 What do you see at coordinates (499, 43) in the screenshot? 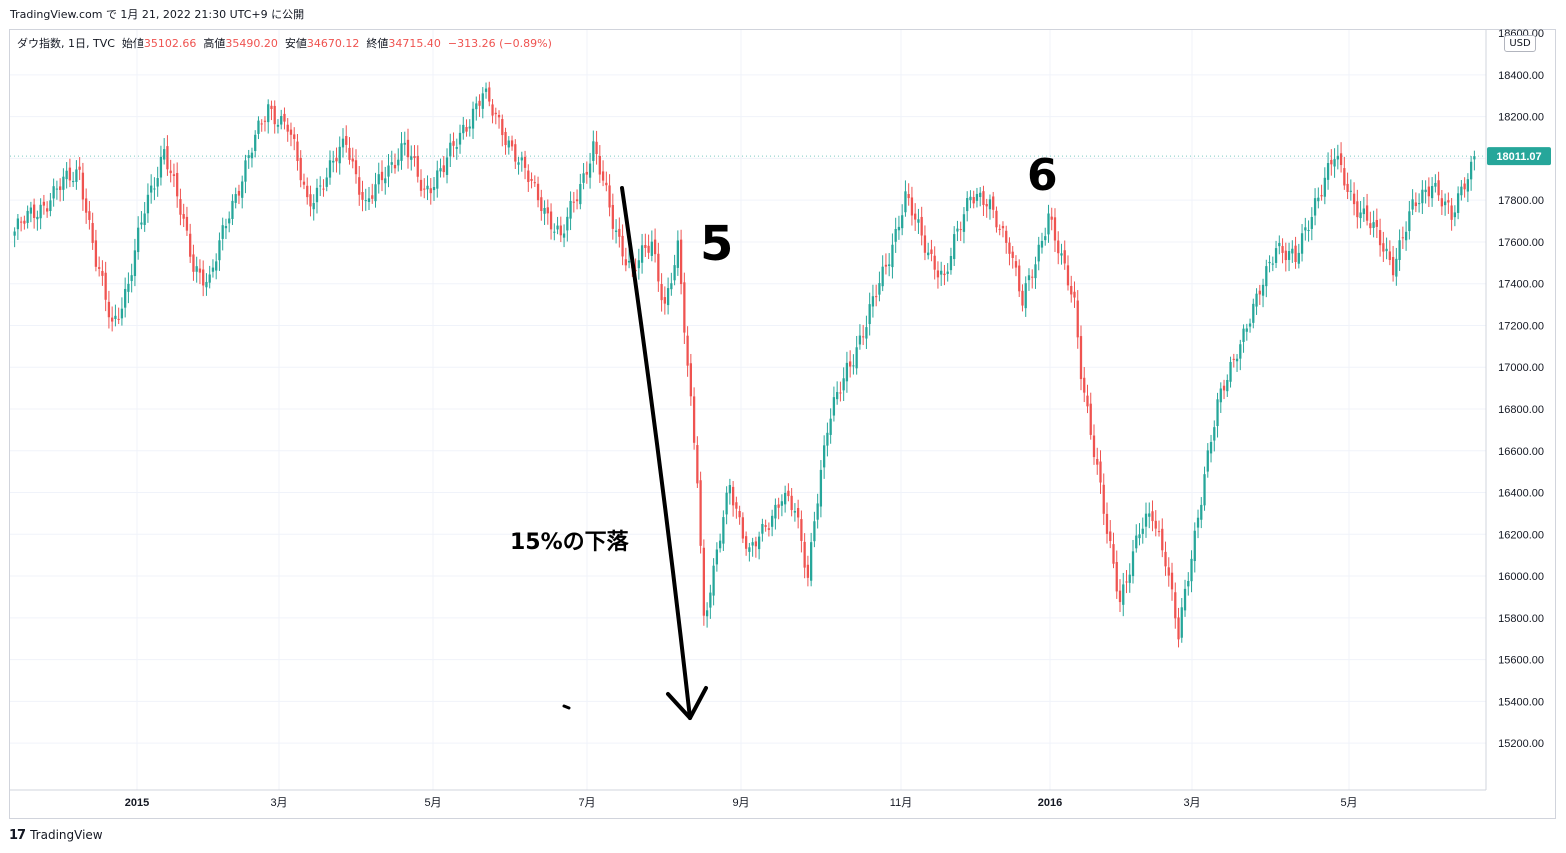
I see `change-value: −313.26 (−0.89%)` at bounding box center [499, 43].